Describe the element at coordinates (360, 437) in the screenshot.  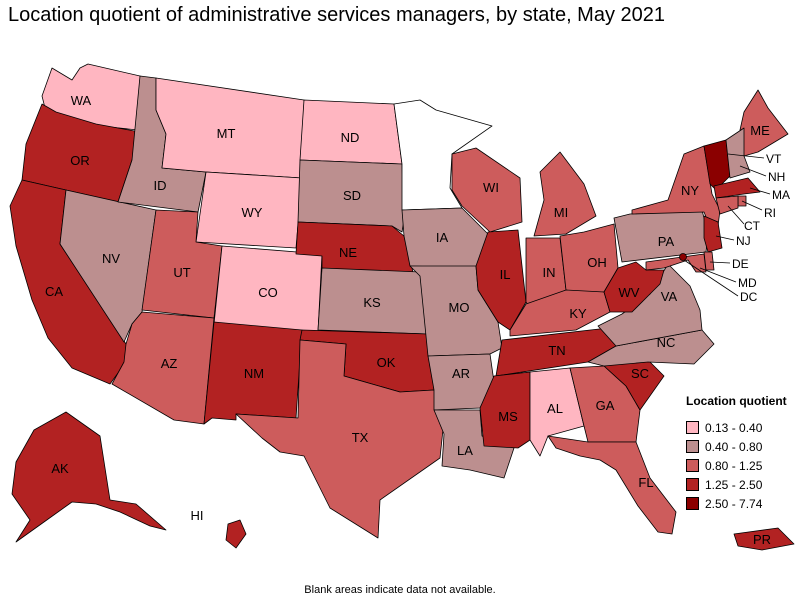
I see `state-label-tx: TX` at that location.